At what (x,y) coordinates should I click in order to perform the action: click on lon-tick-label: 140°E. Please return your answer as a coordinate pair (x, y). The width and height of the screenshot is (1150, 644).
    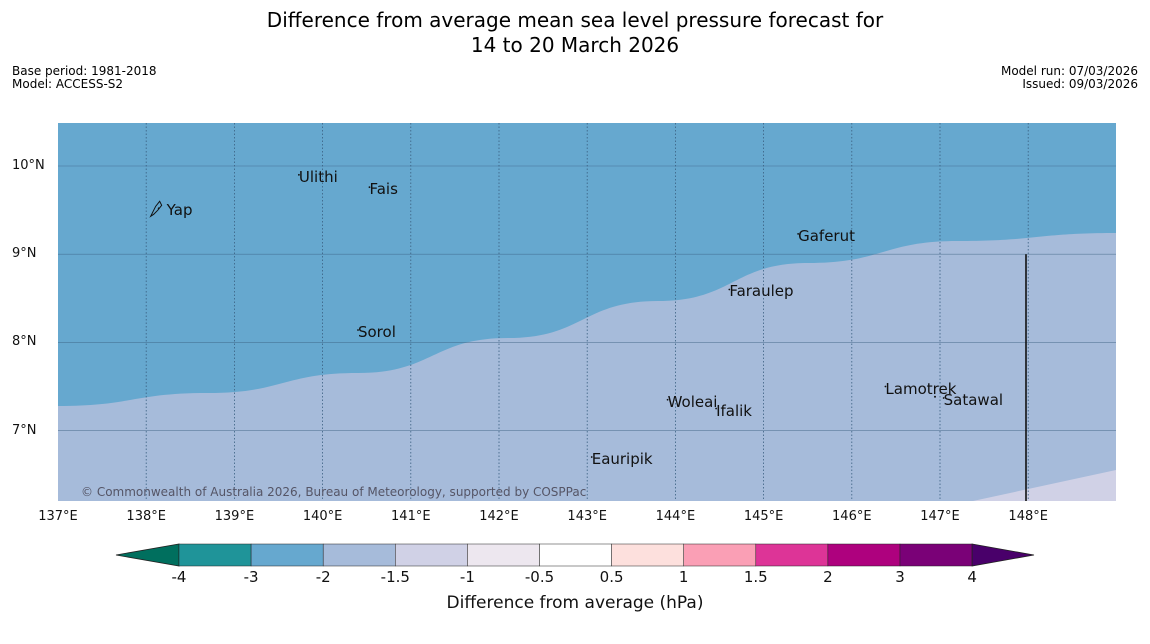
    Looking at the image, I should click on (322, 516).